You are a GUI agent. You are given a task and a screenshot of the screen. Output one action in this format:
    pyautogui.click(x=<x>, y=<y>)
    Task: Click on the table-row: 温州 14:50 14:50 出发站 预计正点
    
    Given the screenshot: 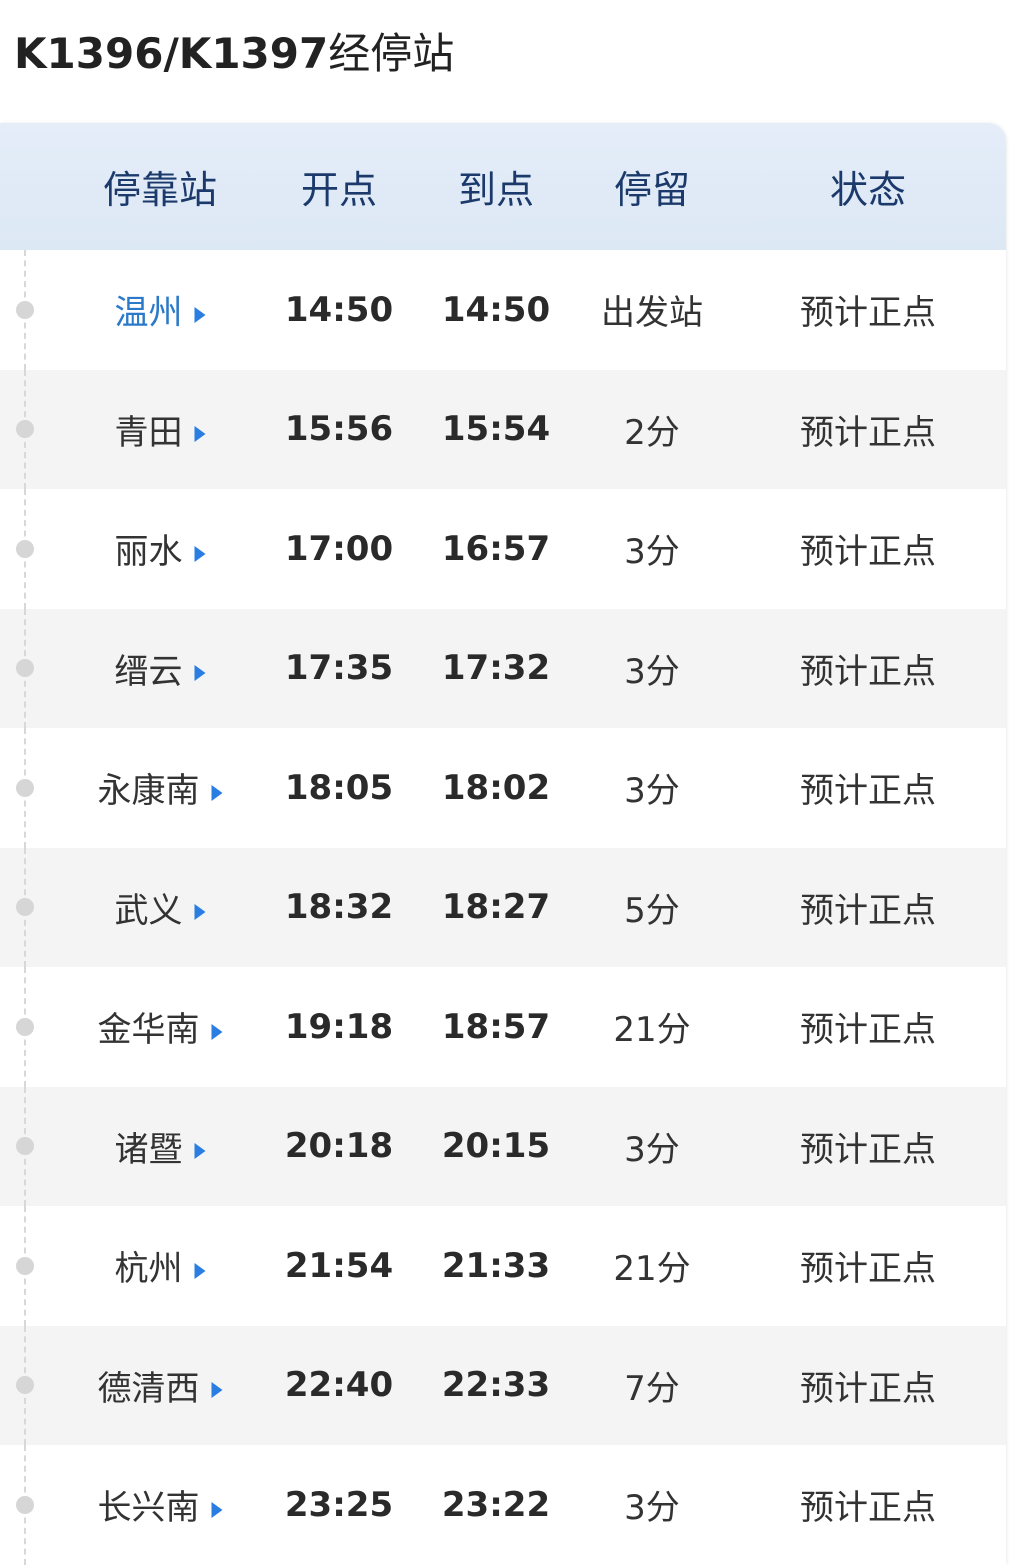 What is the action you would take?
    pyautogui.click(x=503, y=310)
    